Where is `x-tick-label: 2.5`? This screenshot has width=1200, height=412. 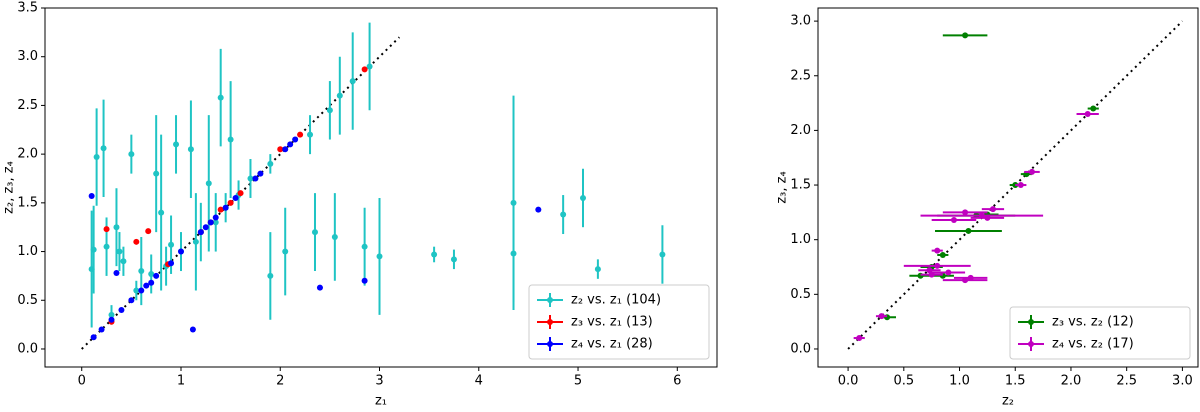
x-tick-label: 2.5 is located at coordinates (1126, 381).